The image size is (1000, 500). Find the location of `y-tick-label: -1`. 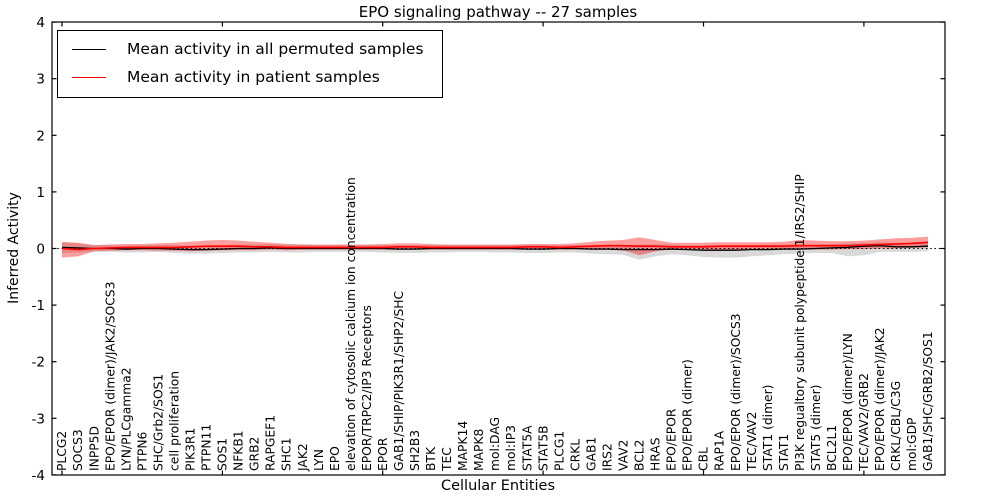

y-tick-label: -1 is located at coordinates (38, 306).